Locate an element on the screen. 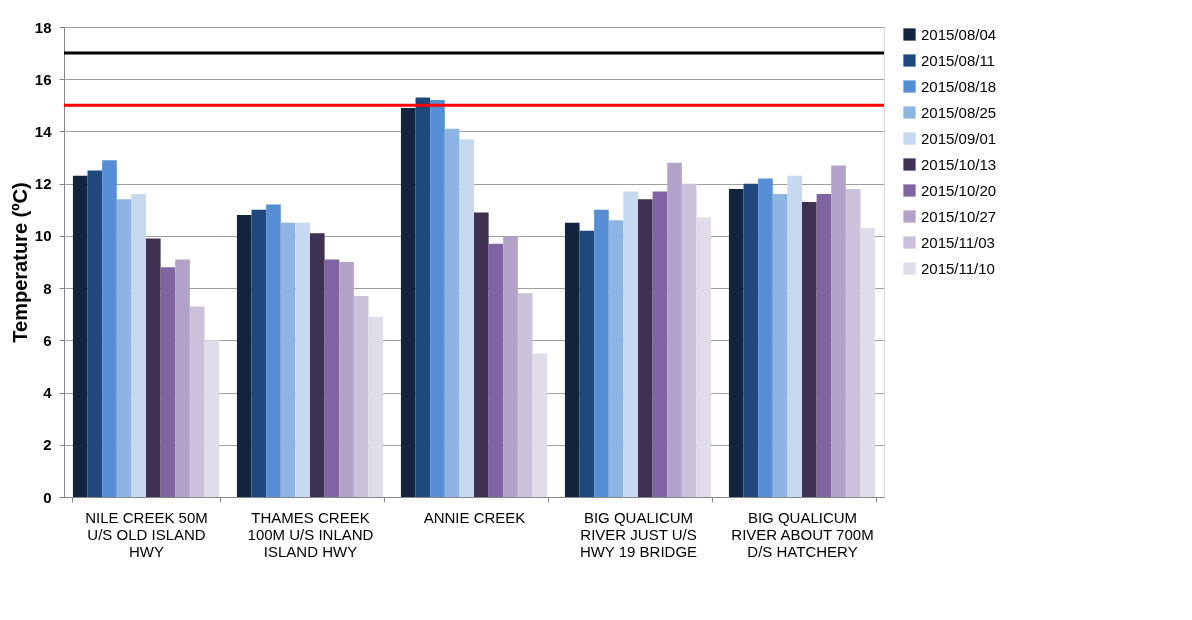  legend-label: 2015/11/10 is located at coordinates (958, 268).